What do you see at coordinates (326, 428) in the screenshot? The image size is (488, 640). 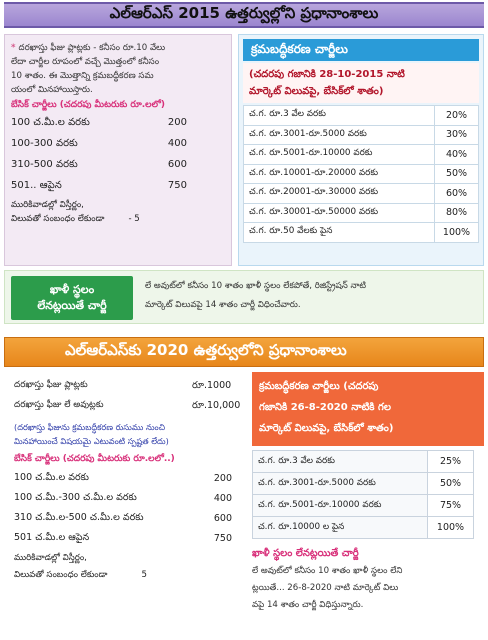 I see `heading-line: మార్కెట్ విలువపై, బేసిక్‌లో శాతం)` at bounding box center [326, 428].